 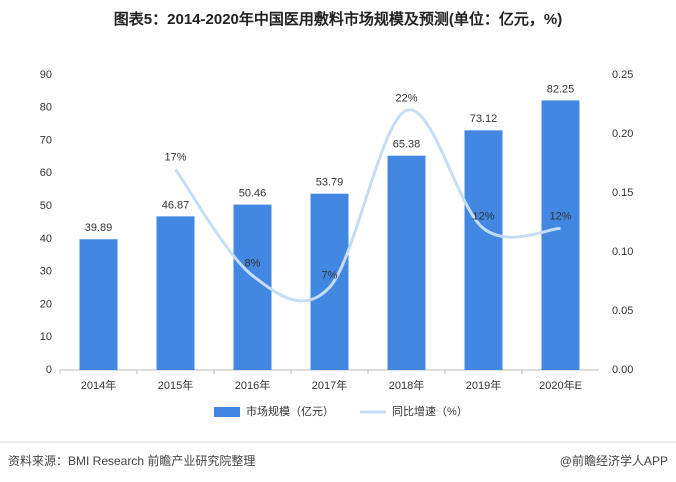 I want to click on y2-tick-label: 0.15, so click(x=622, y=193).